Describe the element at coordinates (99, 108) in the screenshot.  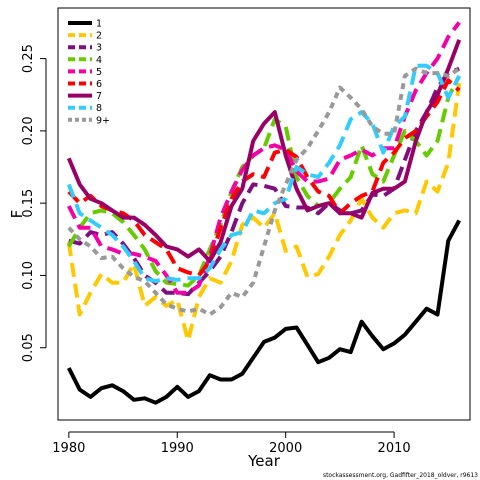
I see `legend-label: 8` at that location.